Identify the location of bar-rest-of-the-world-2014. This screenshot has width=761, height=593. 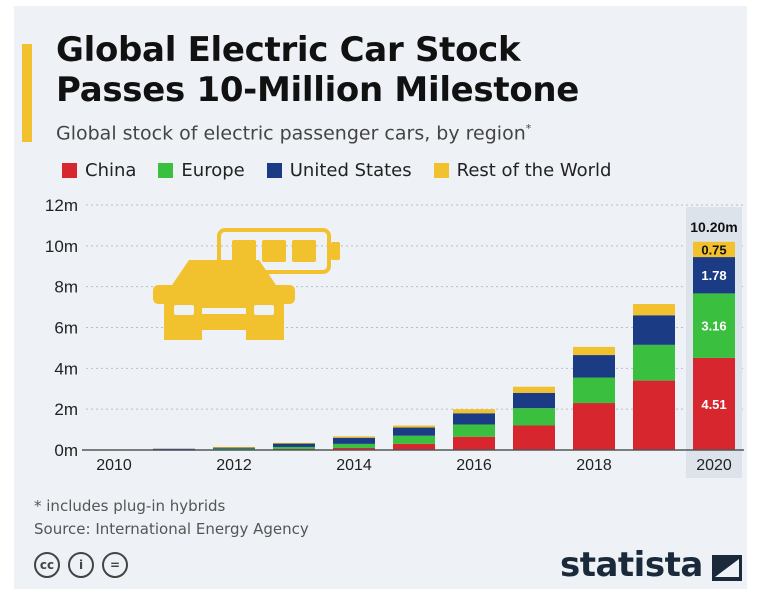
(354, 437).